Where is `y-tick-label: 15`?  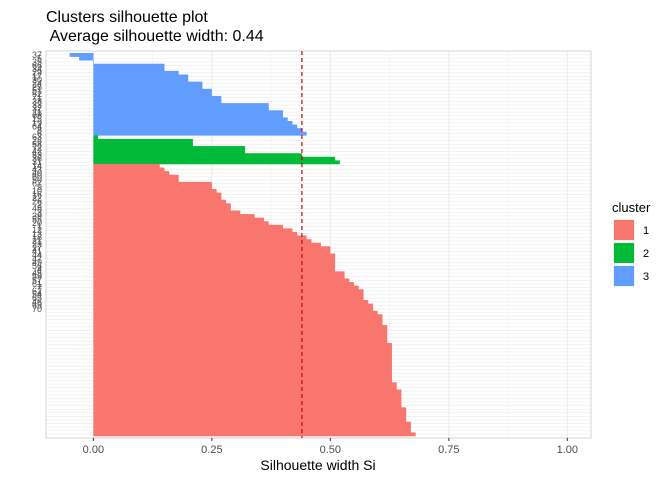
y-tick-label: 15 is located at coordinates (37, 119).